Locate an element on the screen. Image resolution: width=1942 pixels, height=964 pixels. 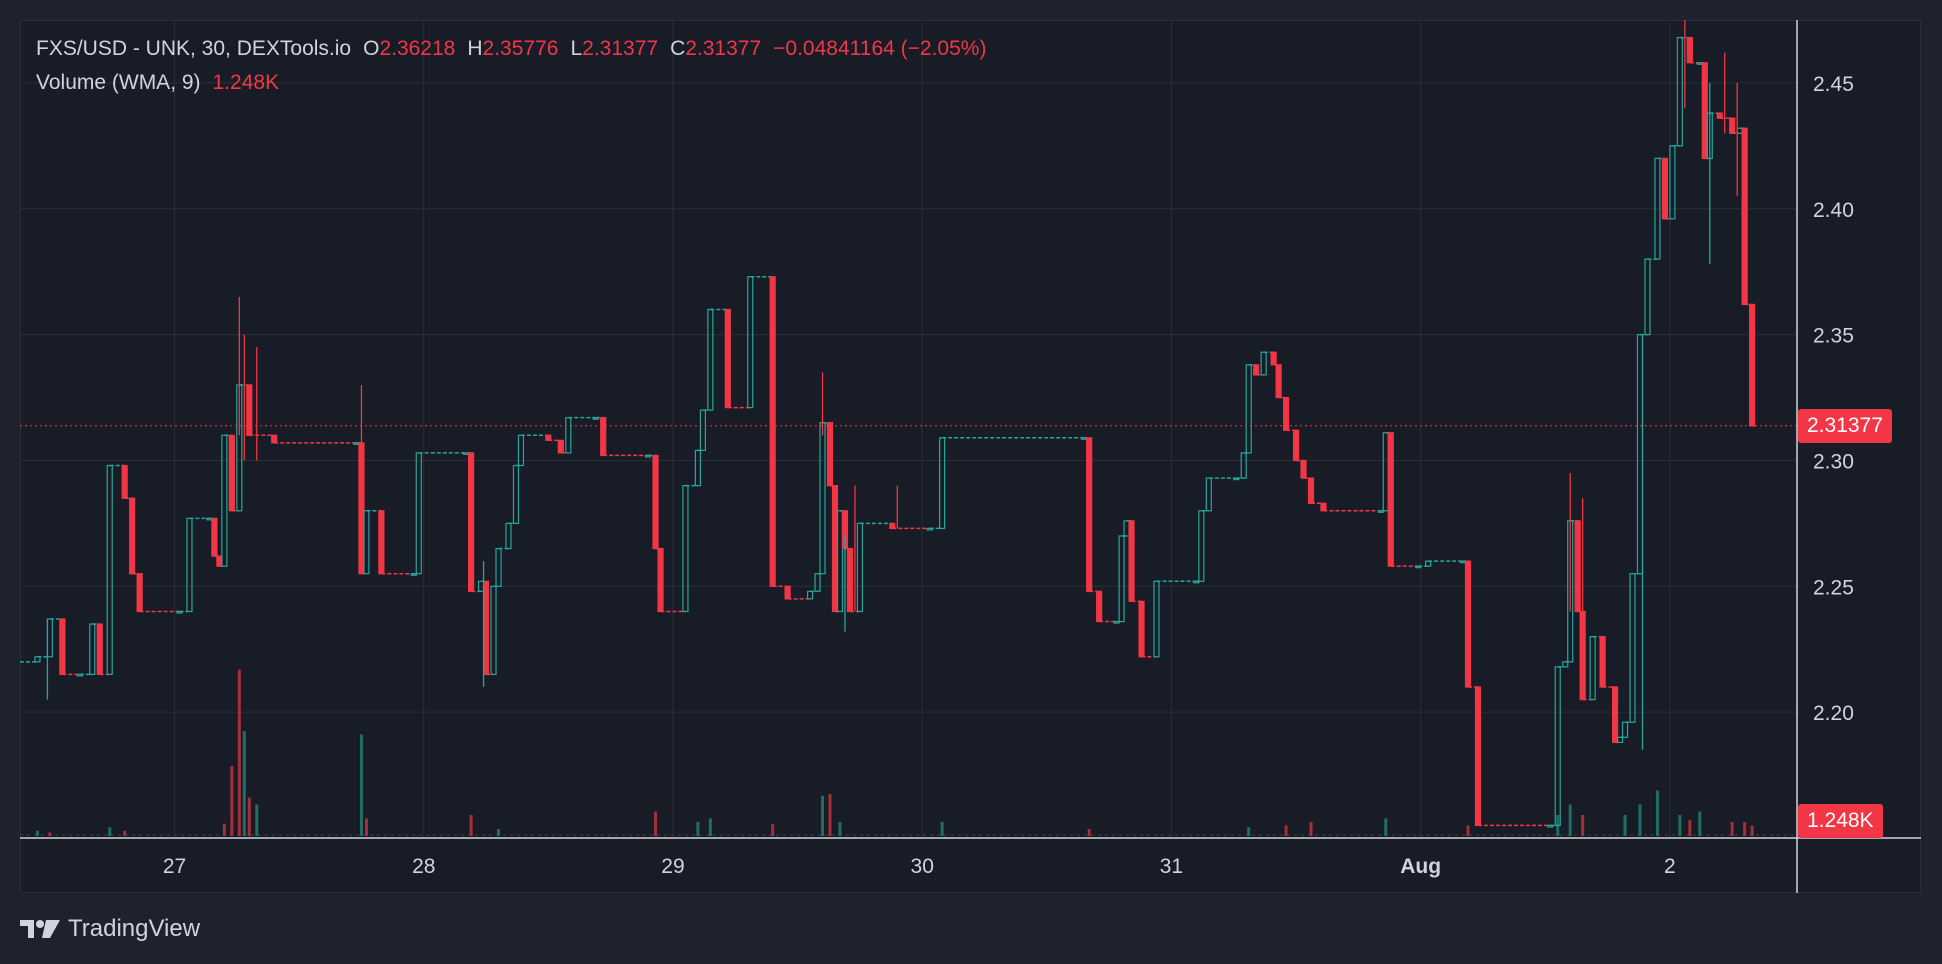
symbol-label: FXS/USD - UNK, 30, DEXTools.io is located at coordinates (194, 48).